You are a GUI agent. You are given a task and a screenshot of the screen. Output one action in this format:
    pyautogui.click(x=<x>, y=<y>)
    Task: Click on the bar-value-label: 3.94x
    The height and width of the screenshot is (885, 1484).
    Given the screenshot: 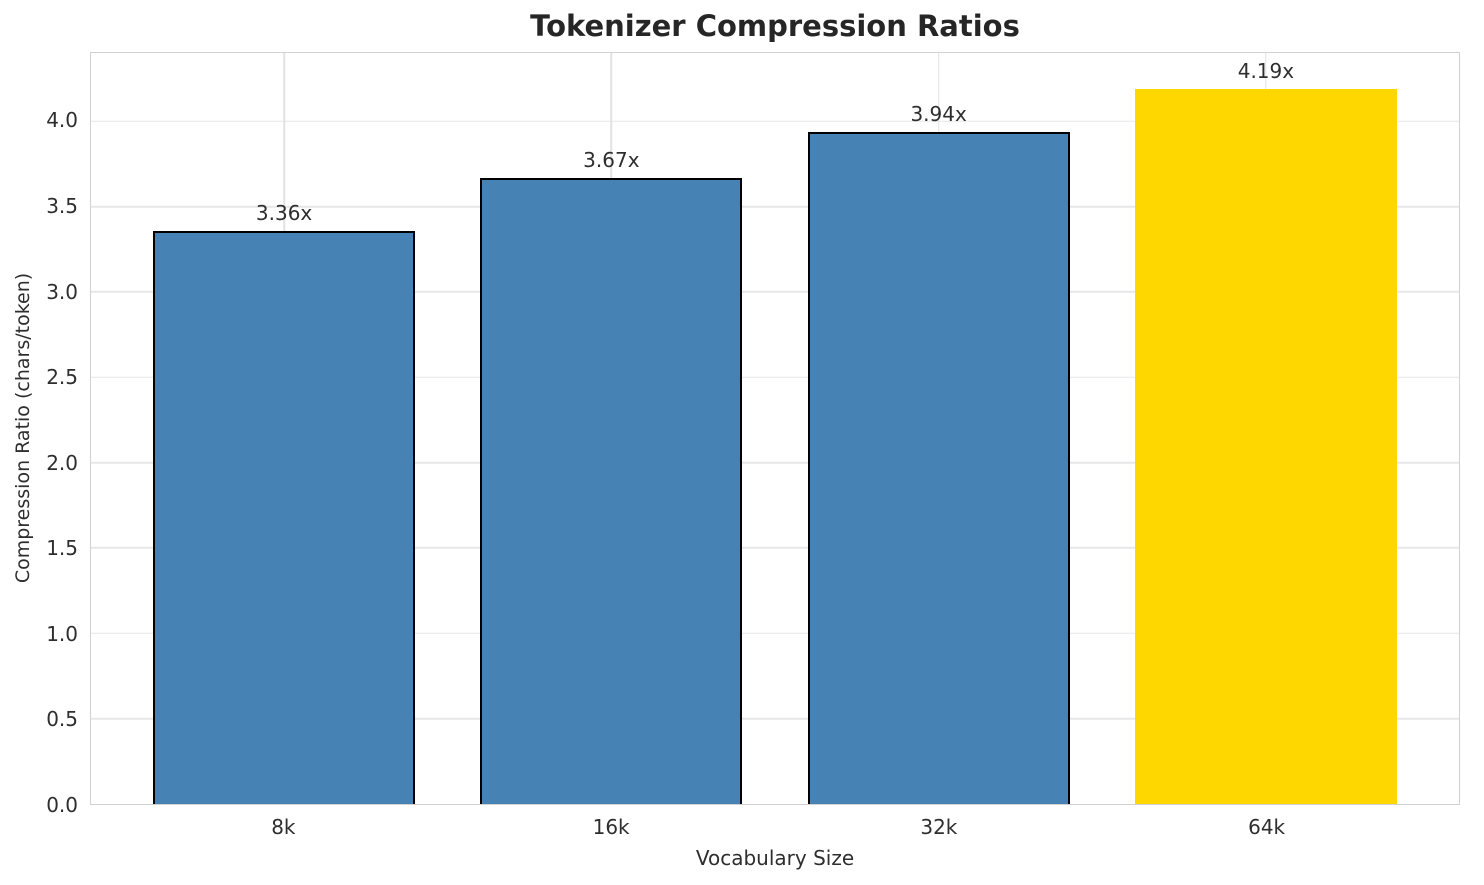 What is the action you would take?
    pyautogui.click(x=938, y=113)
    